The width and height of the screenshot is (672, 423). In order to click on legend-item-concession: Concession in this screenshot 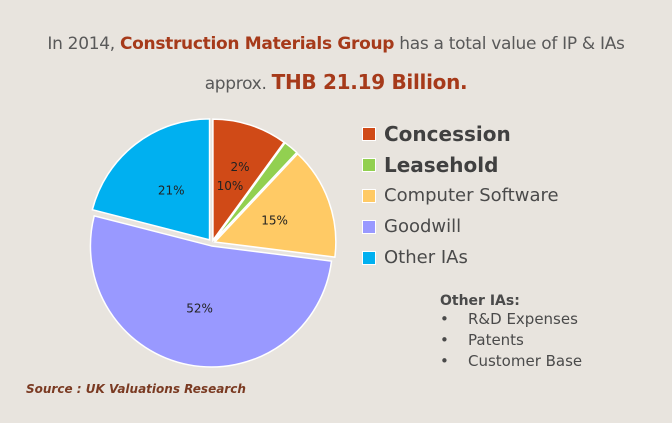, I will do `click(460, 133)`.